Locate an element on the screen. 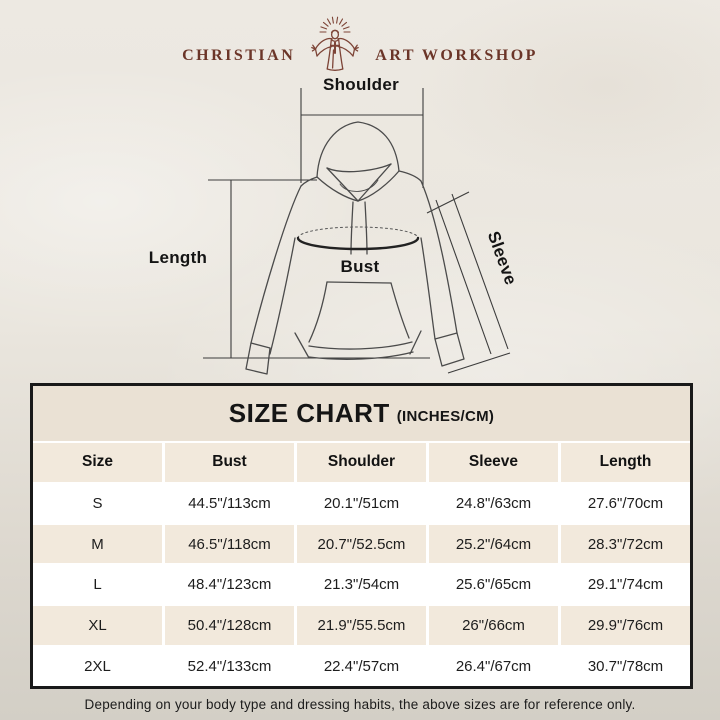 Image resolution: width=720 pixels, height=720 pixels. bust-label: Bust is located at coordinates (360, 266).